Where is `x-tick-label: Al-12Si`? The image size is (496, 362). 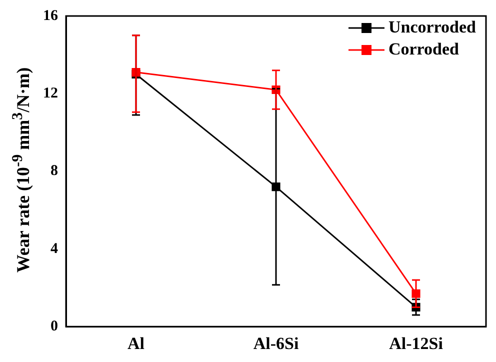 x-tick-label: Al-12Si is located at coordinates (416, 344).